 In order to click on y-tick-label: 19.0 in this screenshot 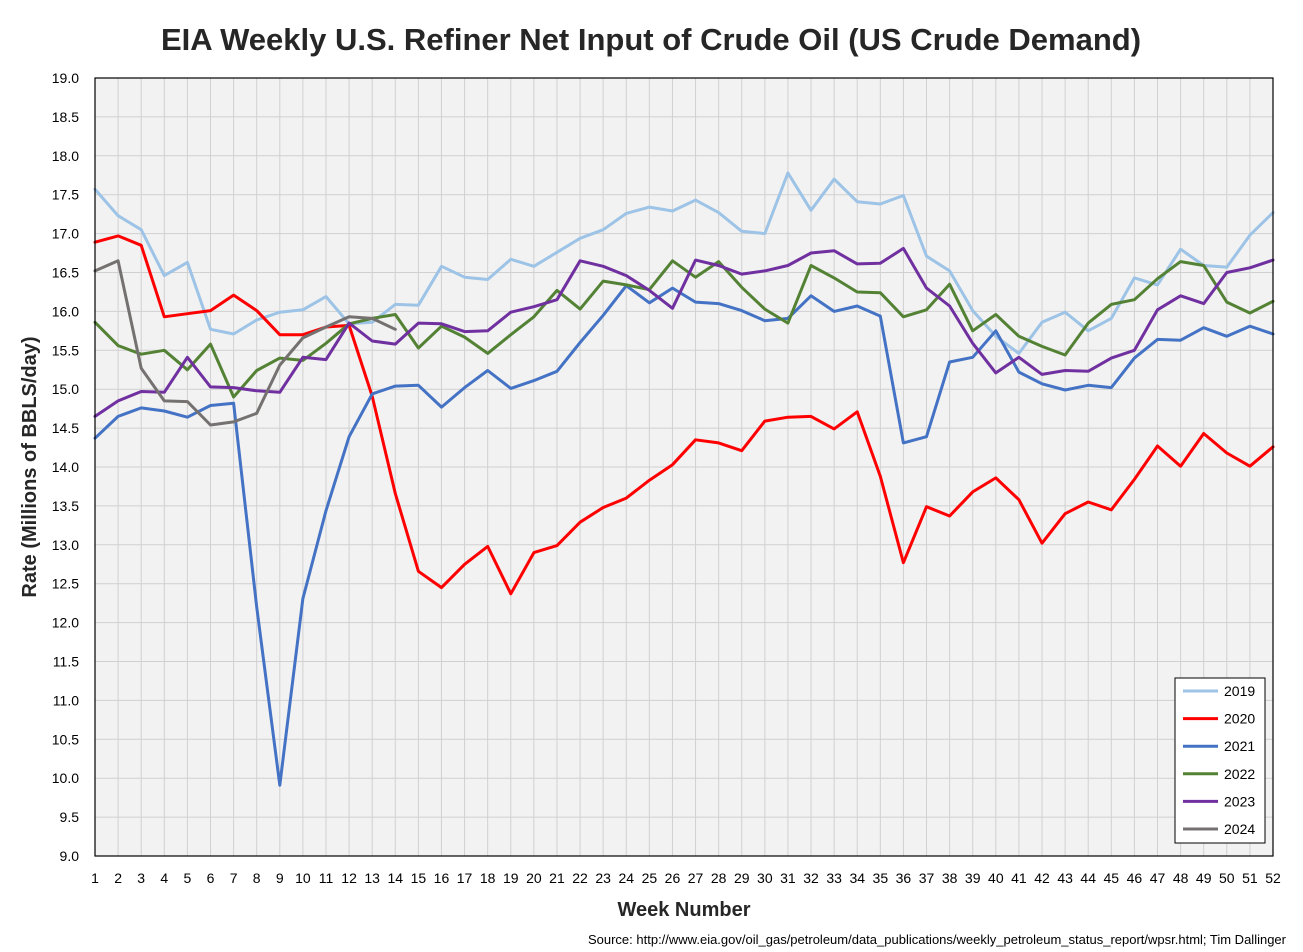, I will do `click(65, 78)`.